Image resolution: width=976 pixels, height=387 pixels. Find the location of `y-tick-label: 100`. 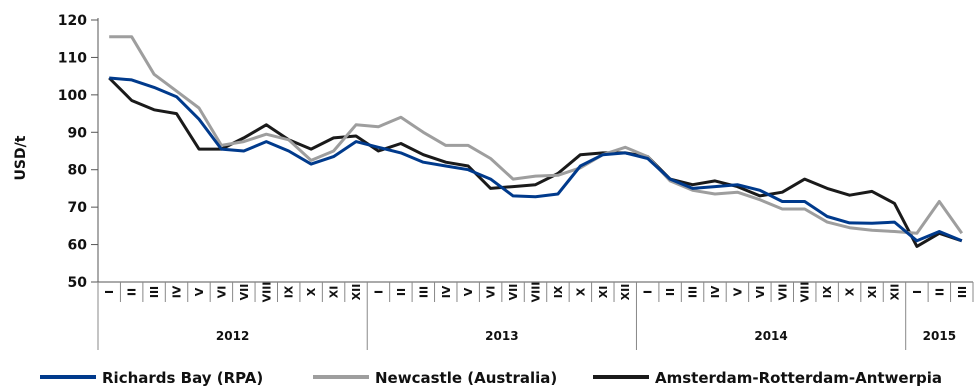

y-tick-label: 100 is located at coordinates (72, 96).